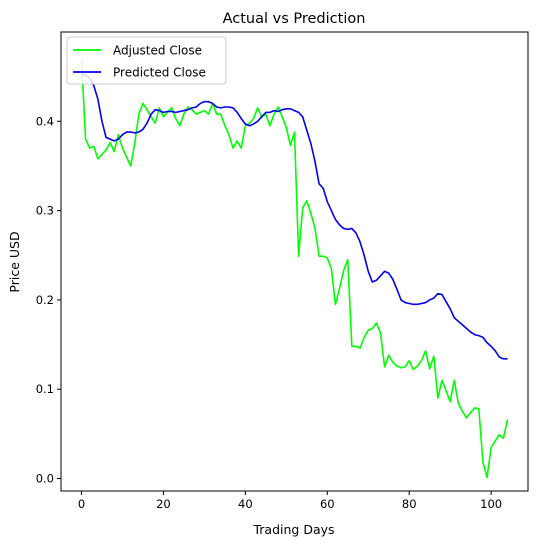 This screenshot has height=547, width=536. What do you see at coordinates (245, 504) in the screenshot?
I see `x-tick-label: 40` at bounding box center [245, 504].